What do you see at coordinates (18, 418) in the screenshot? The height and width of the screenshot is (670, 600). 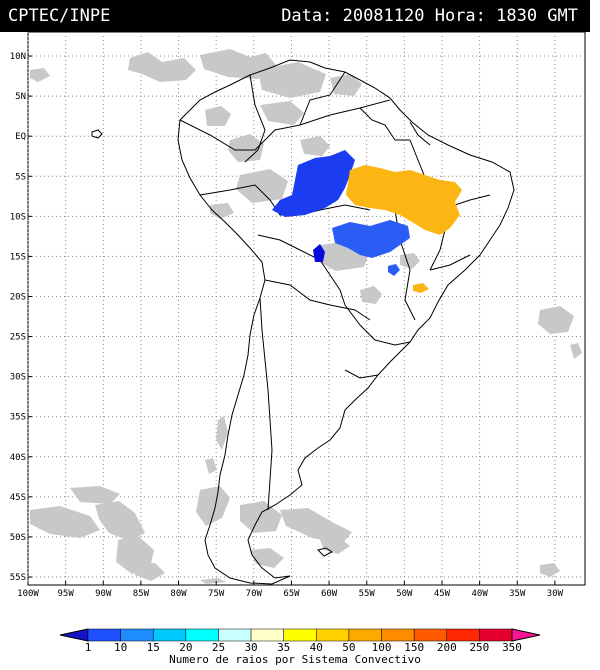 I see `lat-tick-label: 35S` at bounding box center [18, 418].